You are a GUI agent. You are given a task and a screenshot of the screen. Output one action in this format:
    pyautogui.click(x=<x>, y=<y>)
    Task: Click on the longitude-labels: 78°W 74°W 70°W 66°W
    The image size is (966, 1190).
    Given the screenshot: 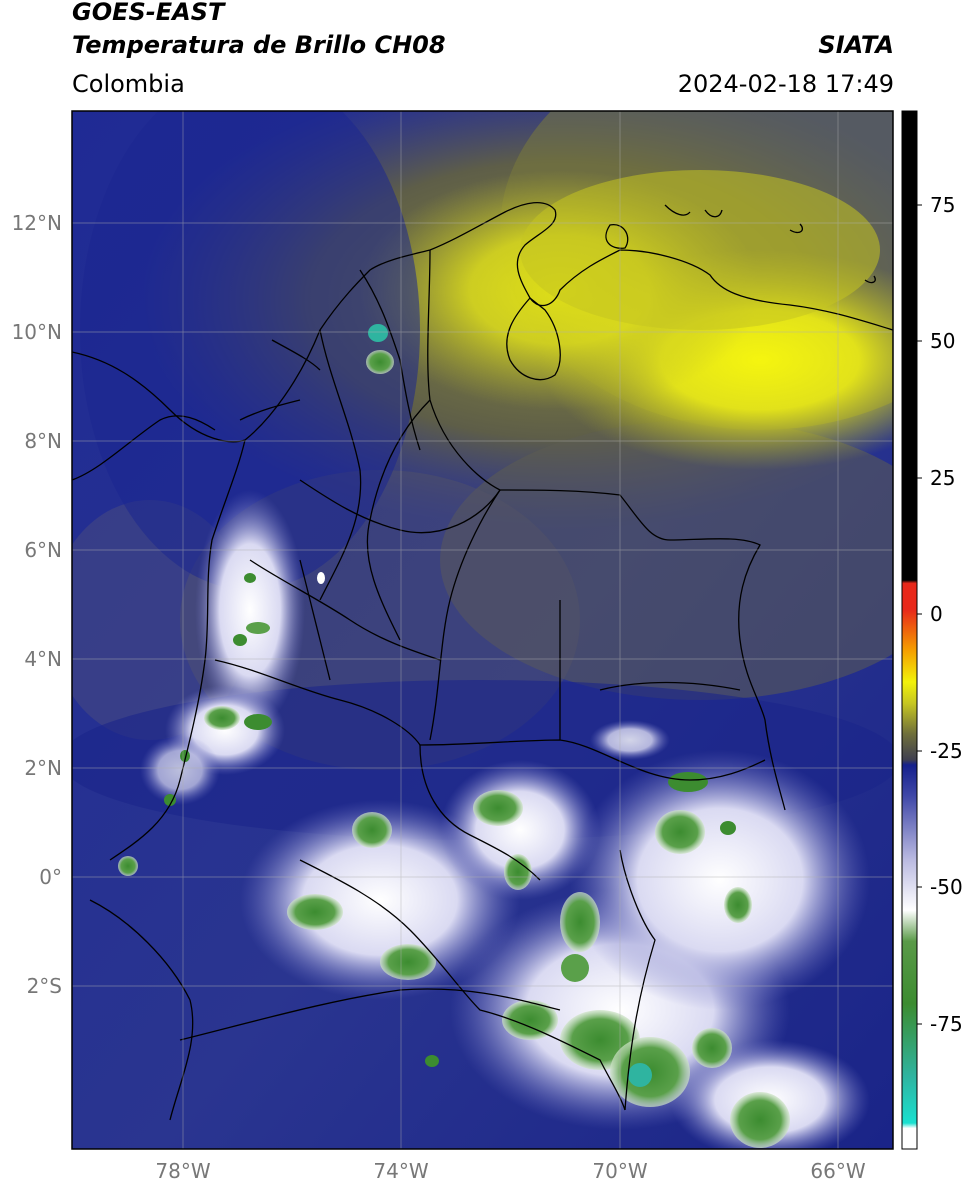 What is the action you would take?
    pyautogui.click(x=510, y=1171)
    